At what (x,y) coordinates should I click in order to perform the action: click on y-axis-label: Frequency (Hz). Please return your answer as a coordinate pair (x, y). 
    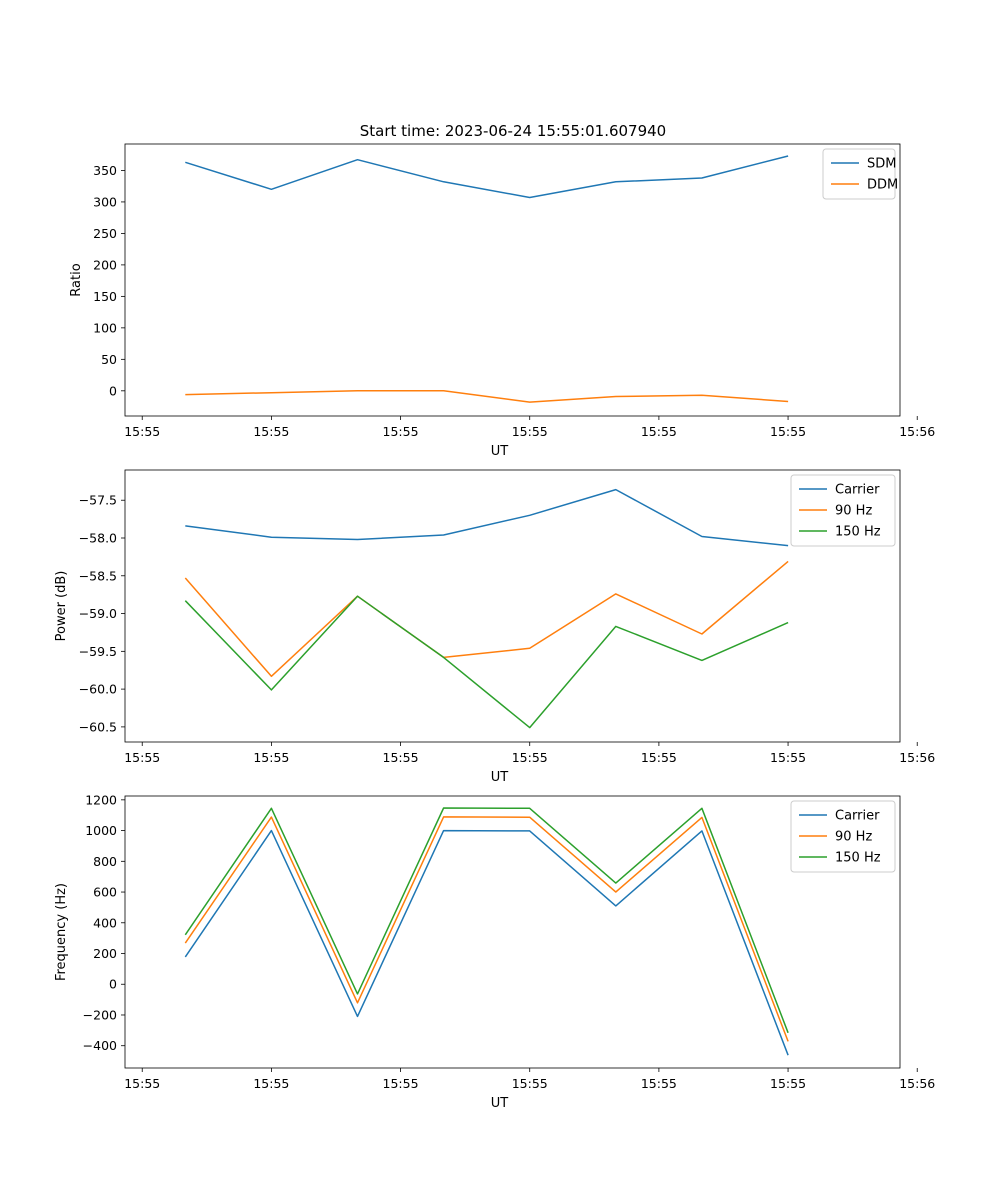
    Looking at the image, I should click on (61, 932).